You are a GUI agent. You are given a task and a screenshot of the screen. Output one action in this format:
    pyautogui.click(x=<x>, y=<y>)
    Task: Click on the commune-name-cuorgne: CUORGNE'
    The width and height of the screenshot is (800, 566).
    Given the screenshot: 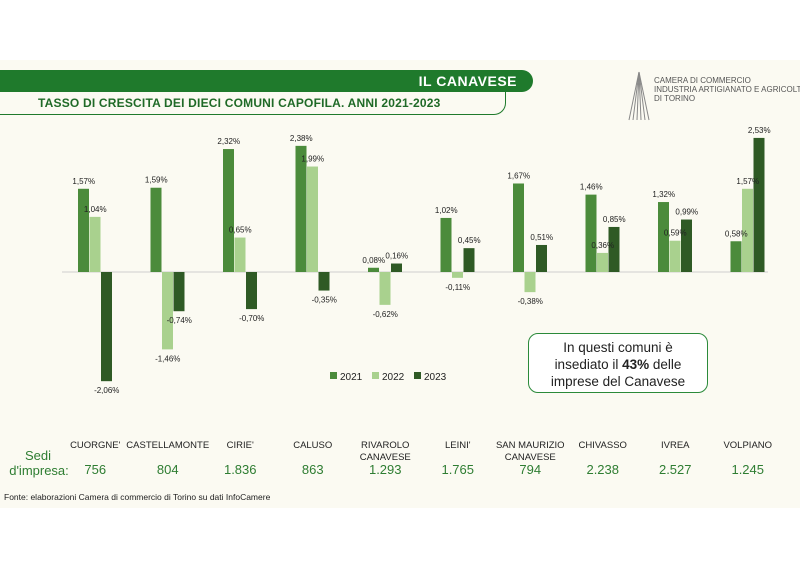 What is the action you would take?
    pyautogui.click(x=95, y=445)
    